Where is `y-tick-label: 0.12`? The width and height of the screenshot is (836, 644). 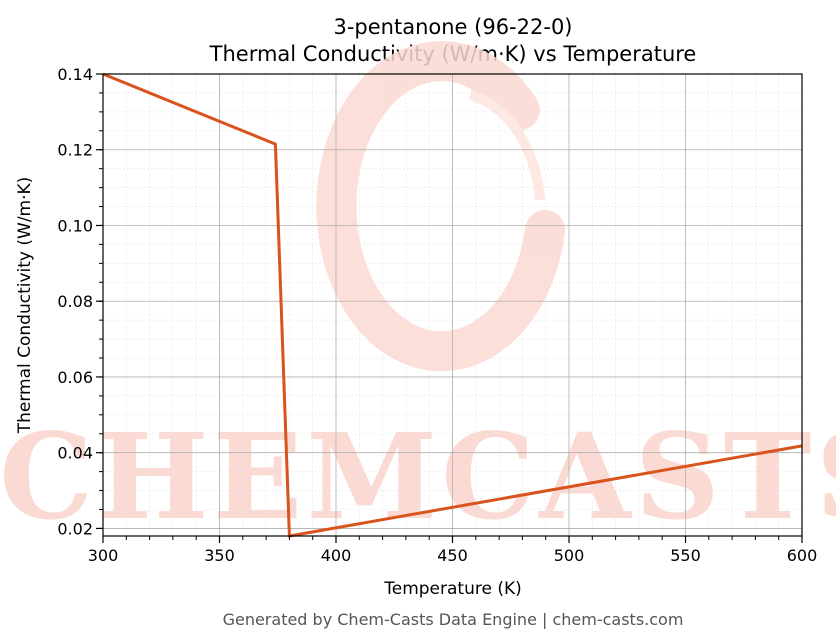
y-tick-label: 0.12 is located at coordinates (75, 150).